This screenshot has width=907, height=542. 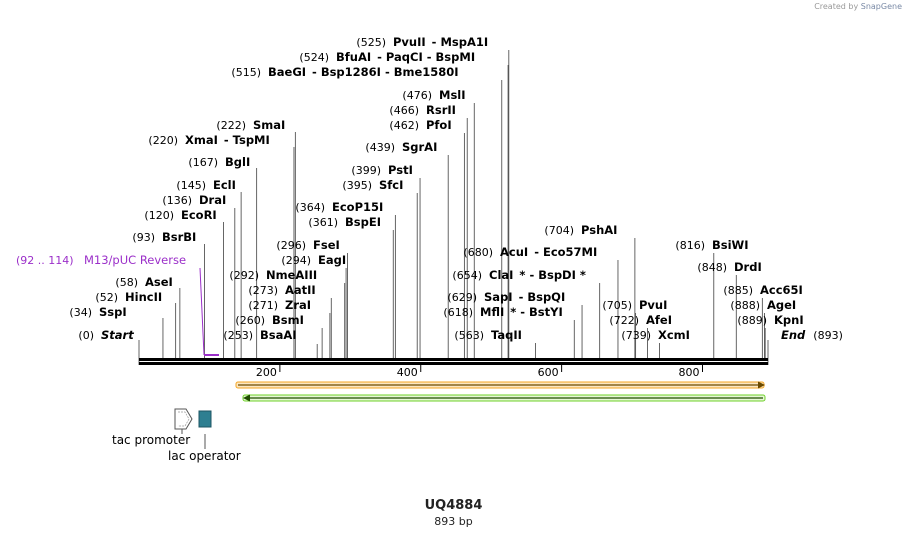 I want to click on site-label-pfoi: PfoI, so click(x=439, y=125).